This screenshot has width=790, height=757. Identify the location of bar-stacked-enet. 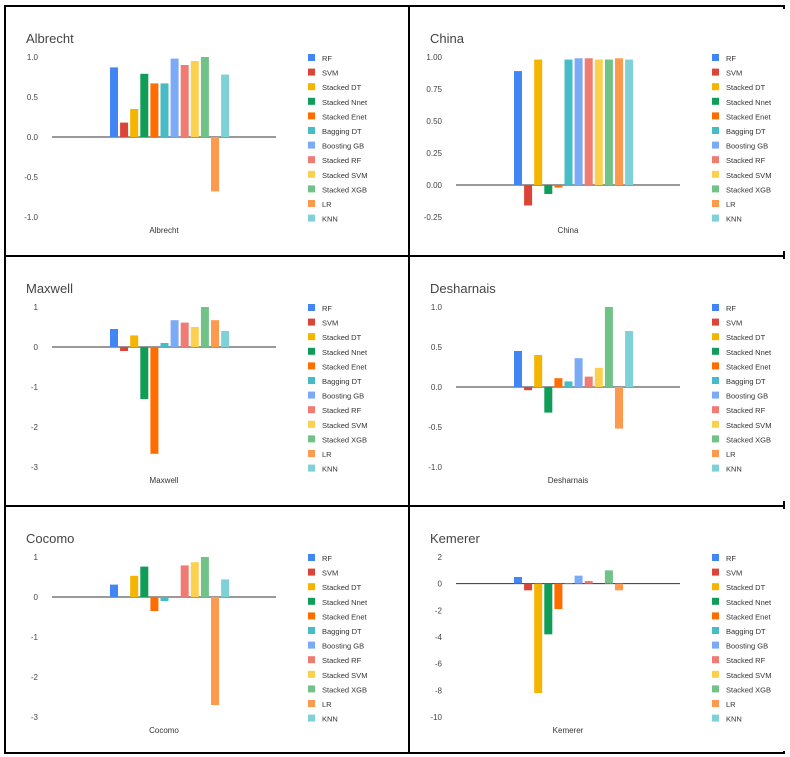
(154, 110).